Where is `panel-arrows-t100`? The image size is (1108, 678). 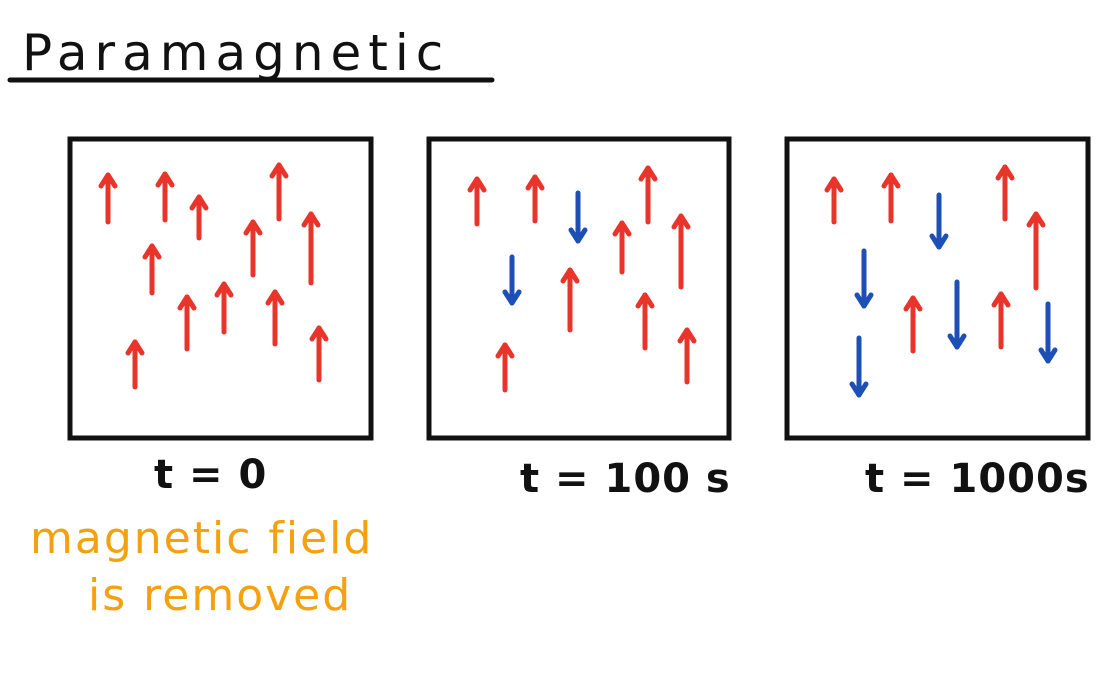
panel-arrows-t100 is located at coordinates (582, 279).